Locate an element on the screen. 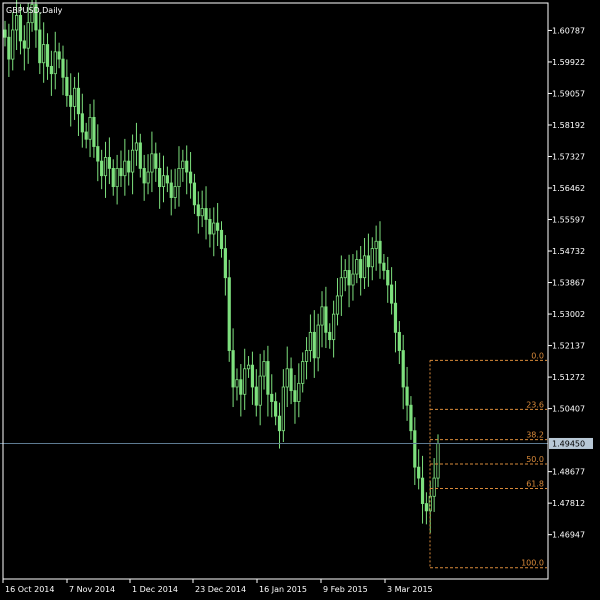 This screenshot has width=600, height=600. y-tick-label: 1.55597 is located at coordinates (568, 220).